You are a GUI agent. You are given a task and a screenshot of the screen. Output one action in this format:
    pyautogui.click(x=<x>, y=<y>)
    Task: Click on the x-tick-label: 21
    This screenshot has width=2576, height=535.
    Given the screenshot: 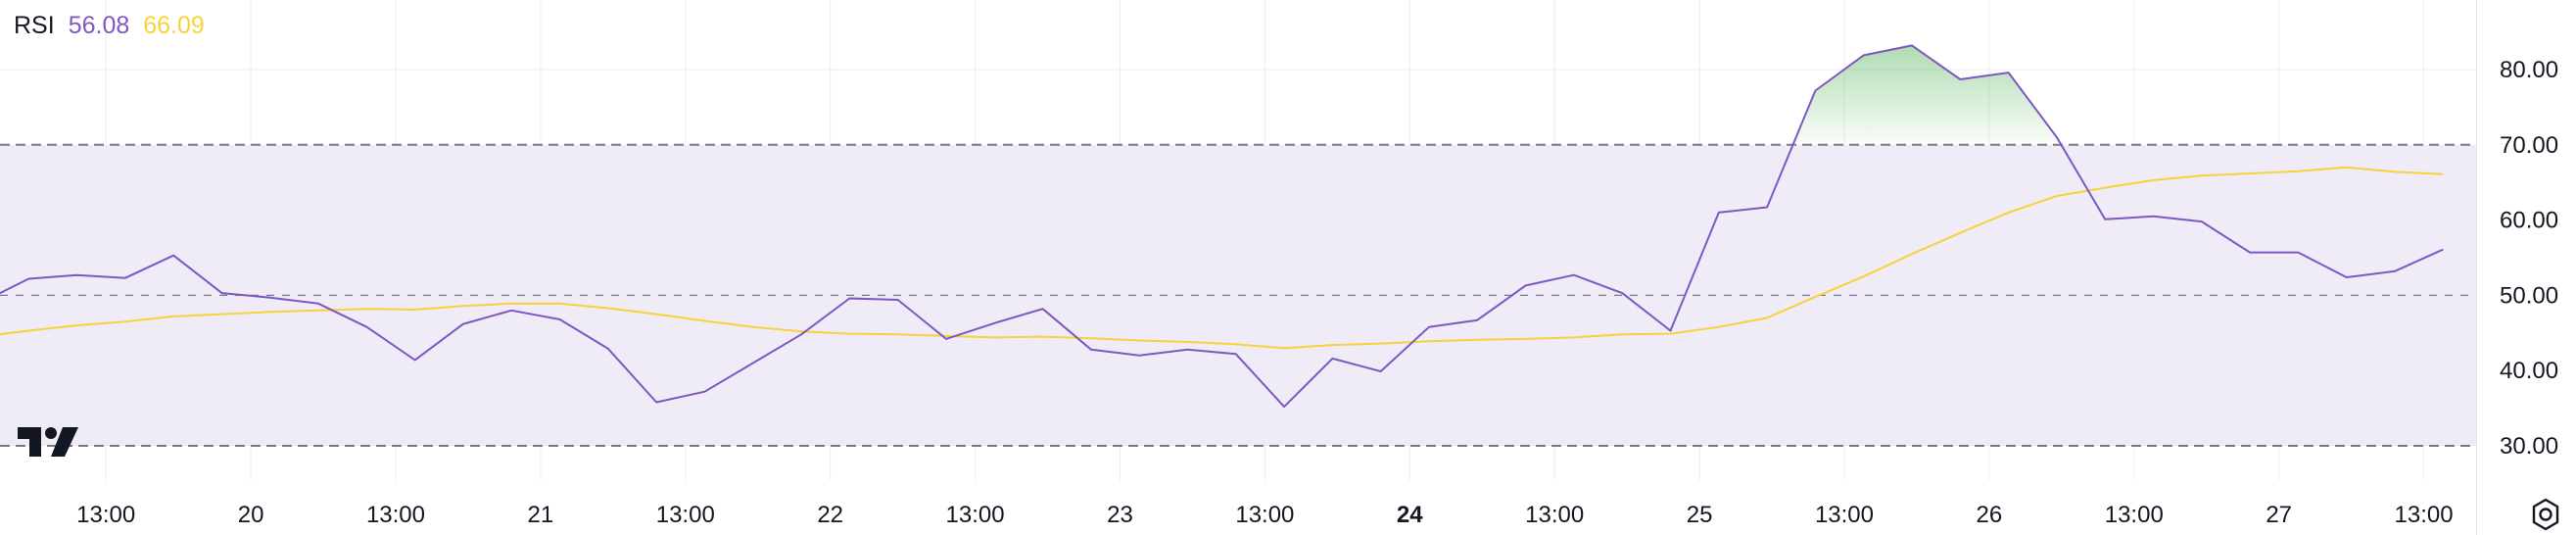 What is the action you would take?
    pyautogui.click(x=541, y=515)
    